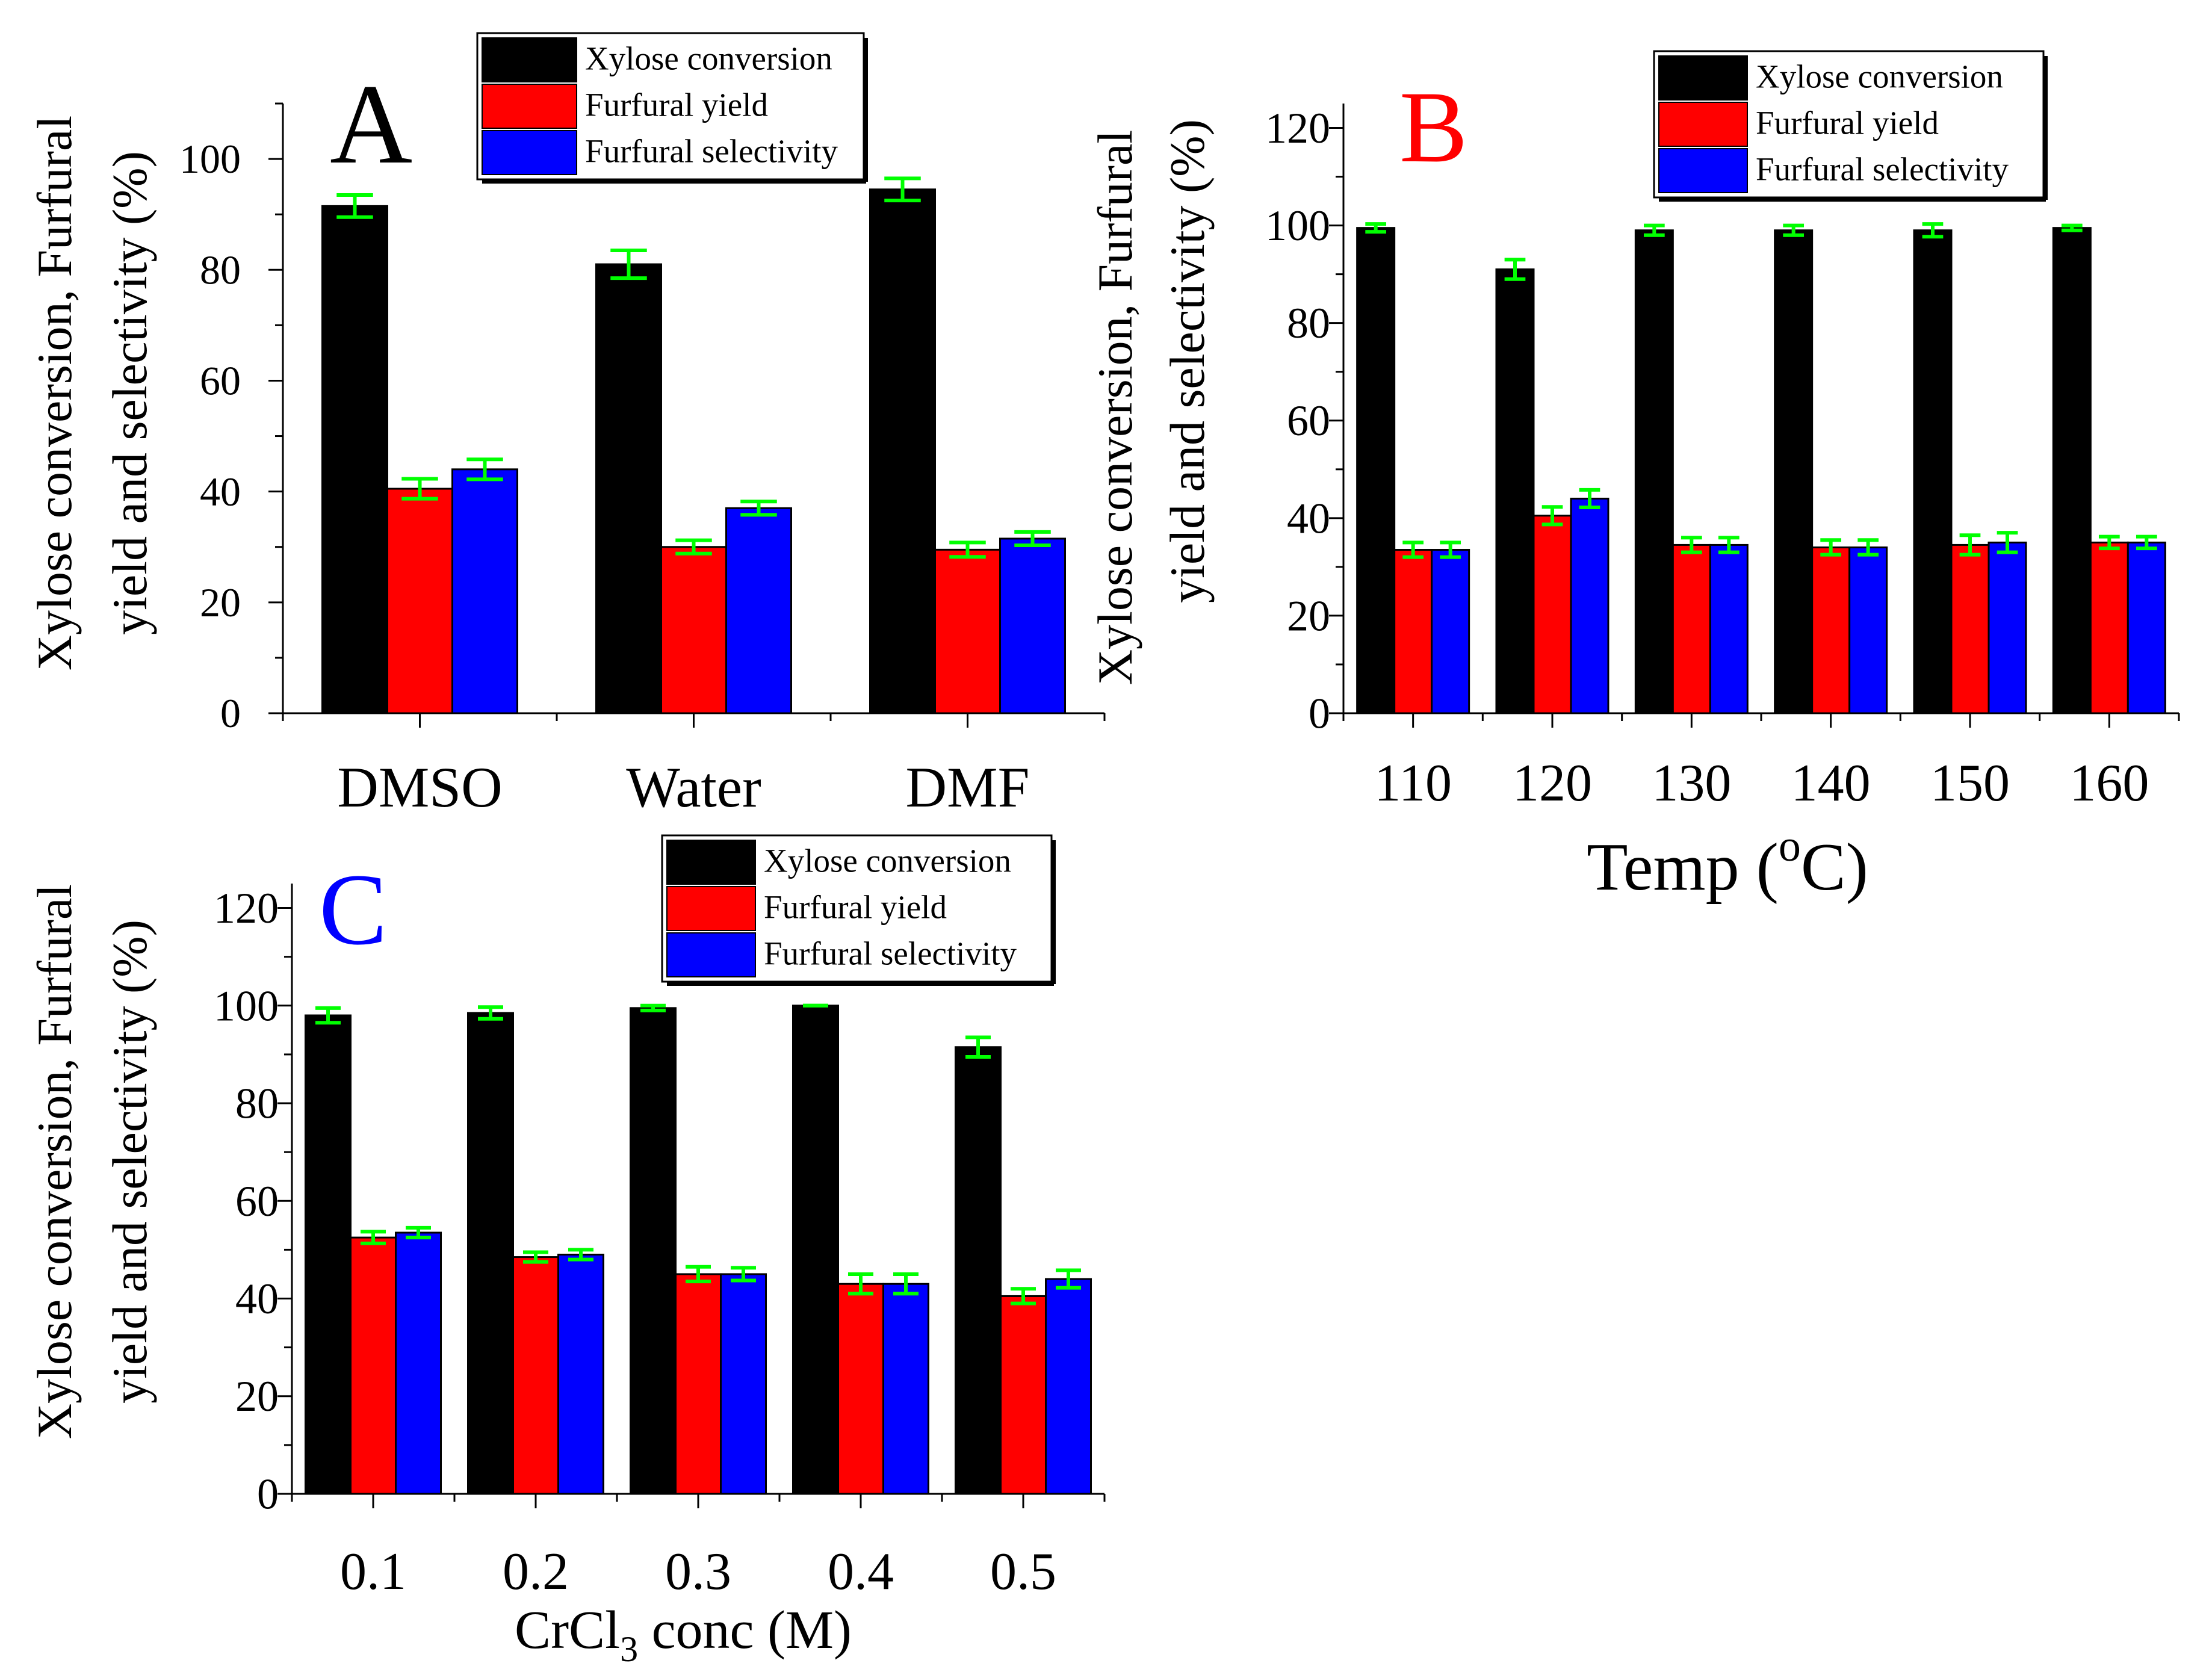  I want to click on panel-c-y-tick-label: 0, so click(268, 1494).